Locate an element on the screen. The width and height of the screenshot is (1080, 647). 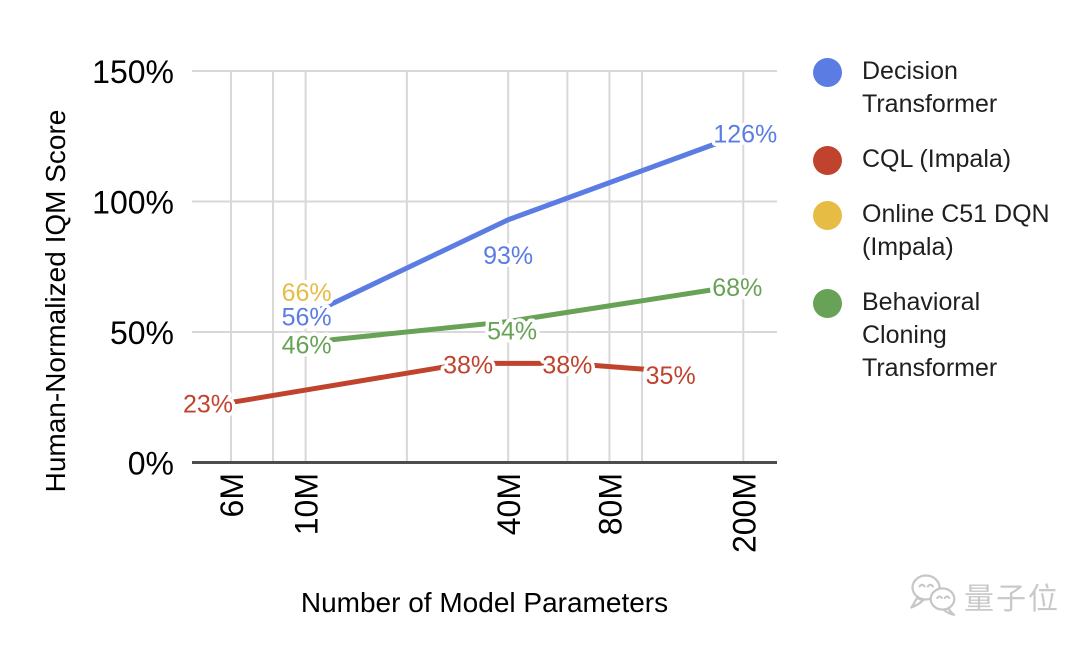
data-label-online-c51-dqn-impala: 66% is located at coordinates (307, 293).